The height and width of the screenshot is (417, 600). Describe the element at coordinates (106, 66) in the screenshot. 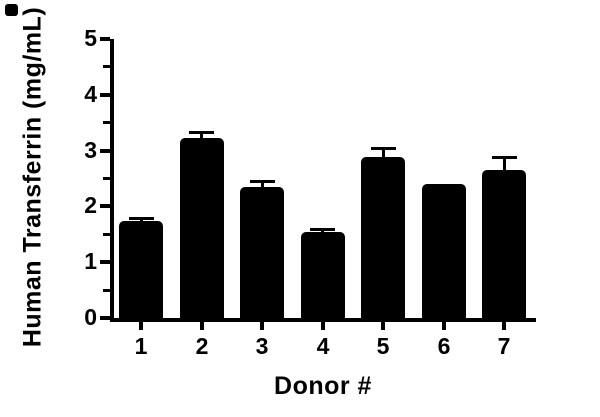

I see `y-minor-tick-4.5` at that location.